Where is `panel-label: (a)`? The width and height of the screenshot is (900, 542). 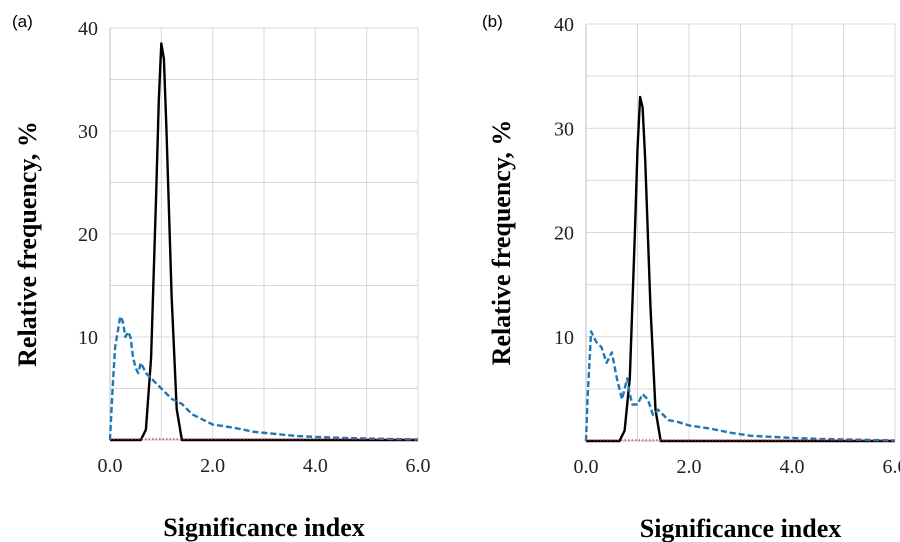 panel-label: (a) is located at coordinates (22, 21).